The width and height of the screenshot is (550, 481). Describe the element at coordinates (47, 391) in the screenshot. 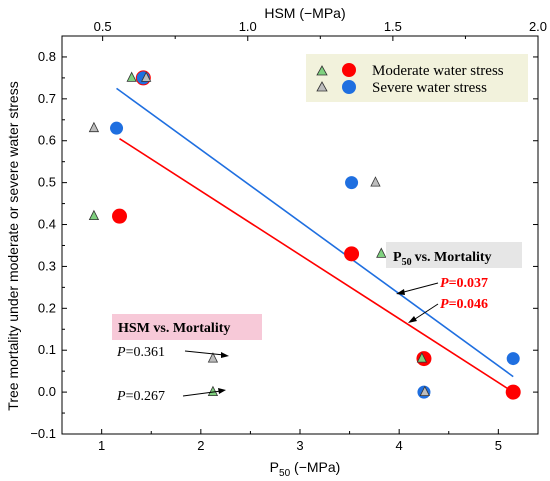

I see `y-tick-label: 0.0` at that location.